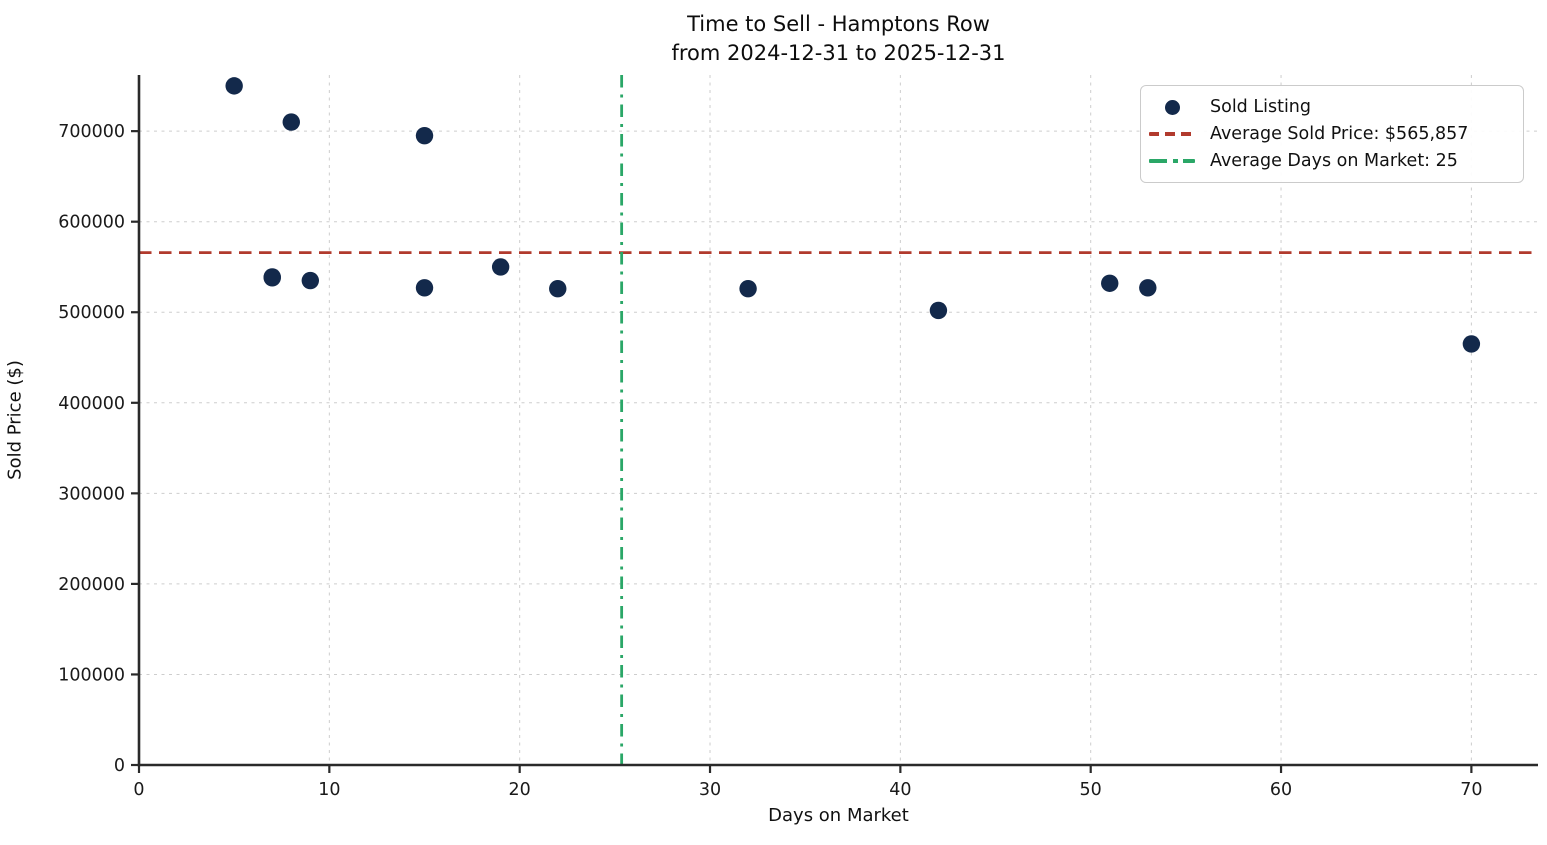 This screenshot has height=845, width=1547. I want to click on x-tick-label: 50, so click(1091, 790).